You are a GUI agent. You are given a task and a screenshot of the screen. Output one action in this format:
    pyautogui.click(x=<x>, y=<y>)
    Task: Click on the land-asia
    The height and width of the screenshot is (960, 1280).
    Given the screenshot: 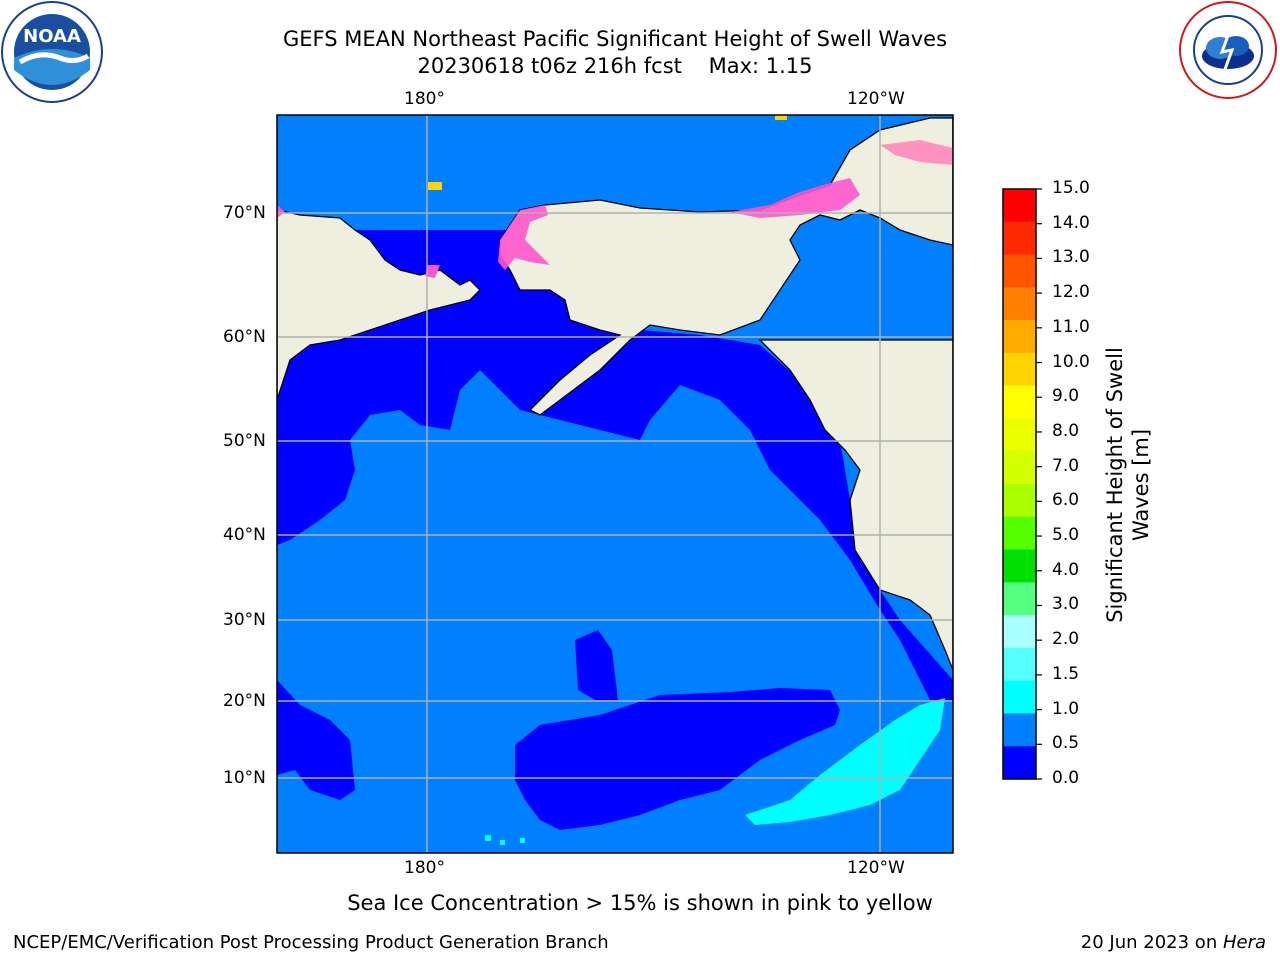 What is the action you would take?
    pyautogui.click(x=379, y=258)
    